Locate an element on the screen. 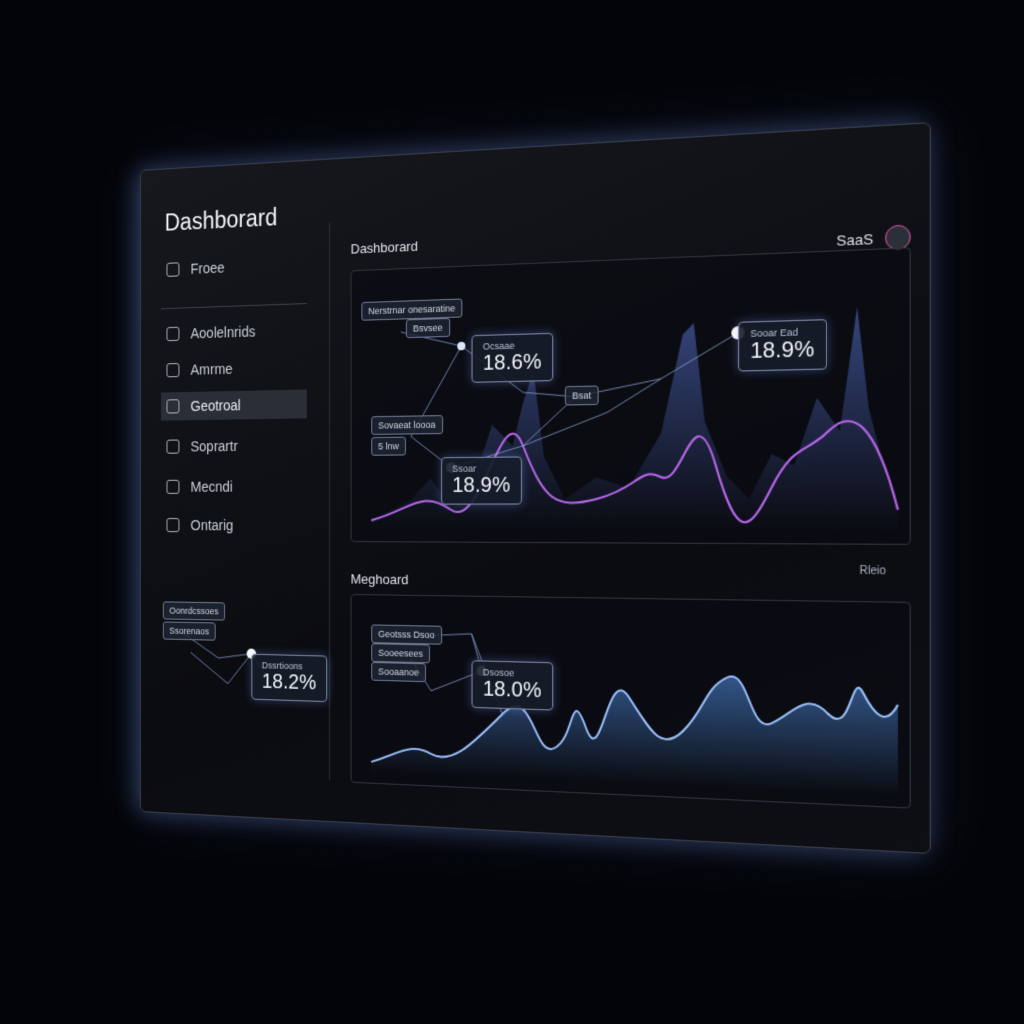  nav-label: Ontarig is located at coordinates (212, 525).